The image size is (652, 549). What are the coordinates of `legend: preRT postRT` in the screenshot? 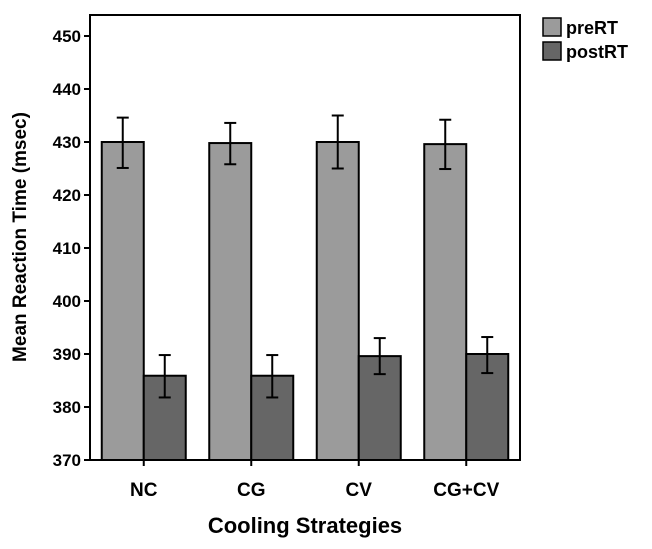 It's located at (585, 39).